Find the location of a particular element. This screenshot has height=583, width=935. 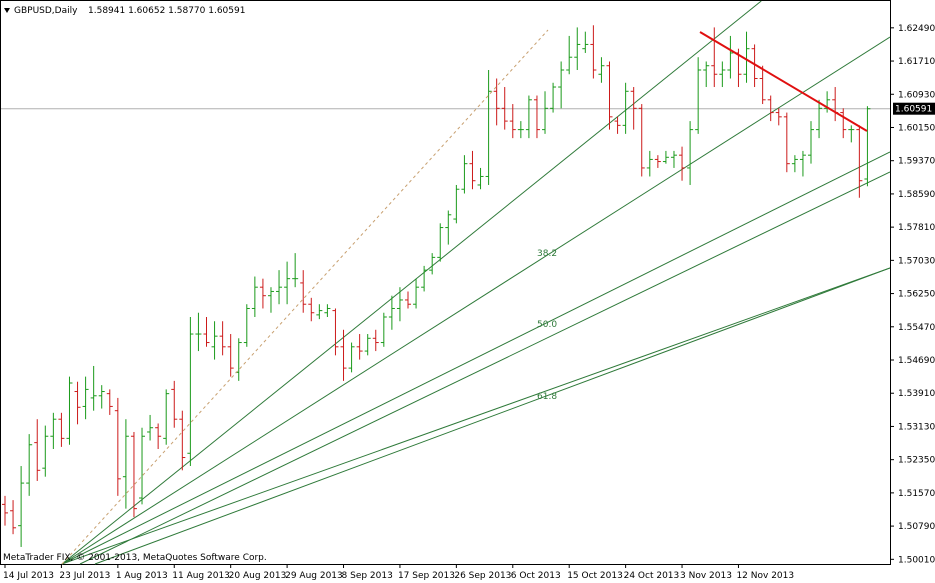

header-triangle-icon is located at coordinates (7, 10).